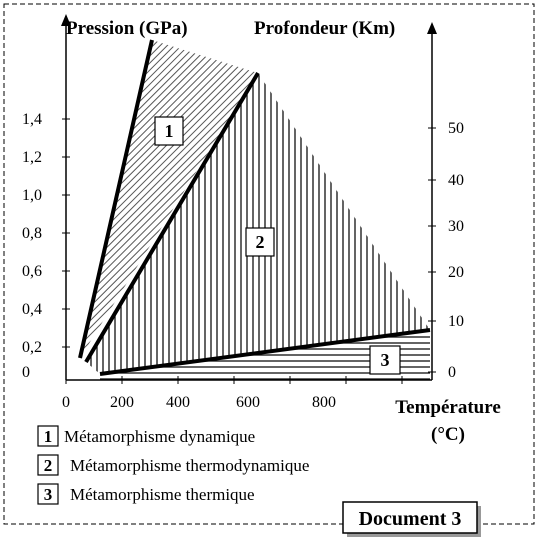  I want to click on legend-text: Métamorphisme dynamique, so click(159, 436).